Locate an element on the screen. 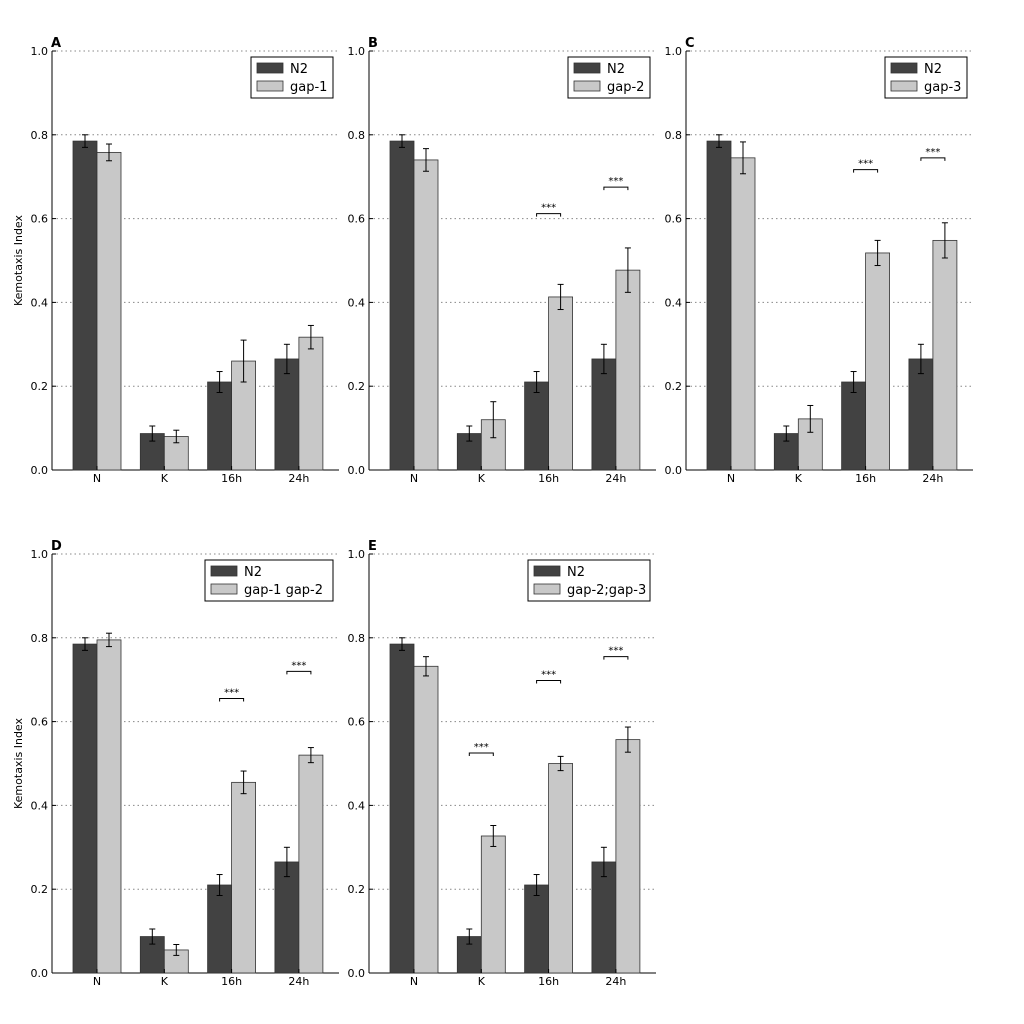 This screenshot has height=1024, width=1024. panel-letter: C is located at coordinates (690, 43).